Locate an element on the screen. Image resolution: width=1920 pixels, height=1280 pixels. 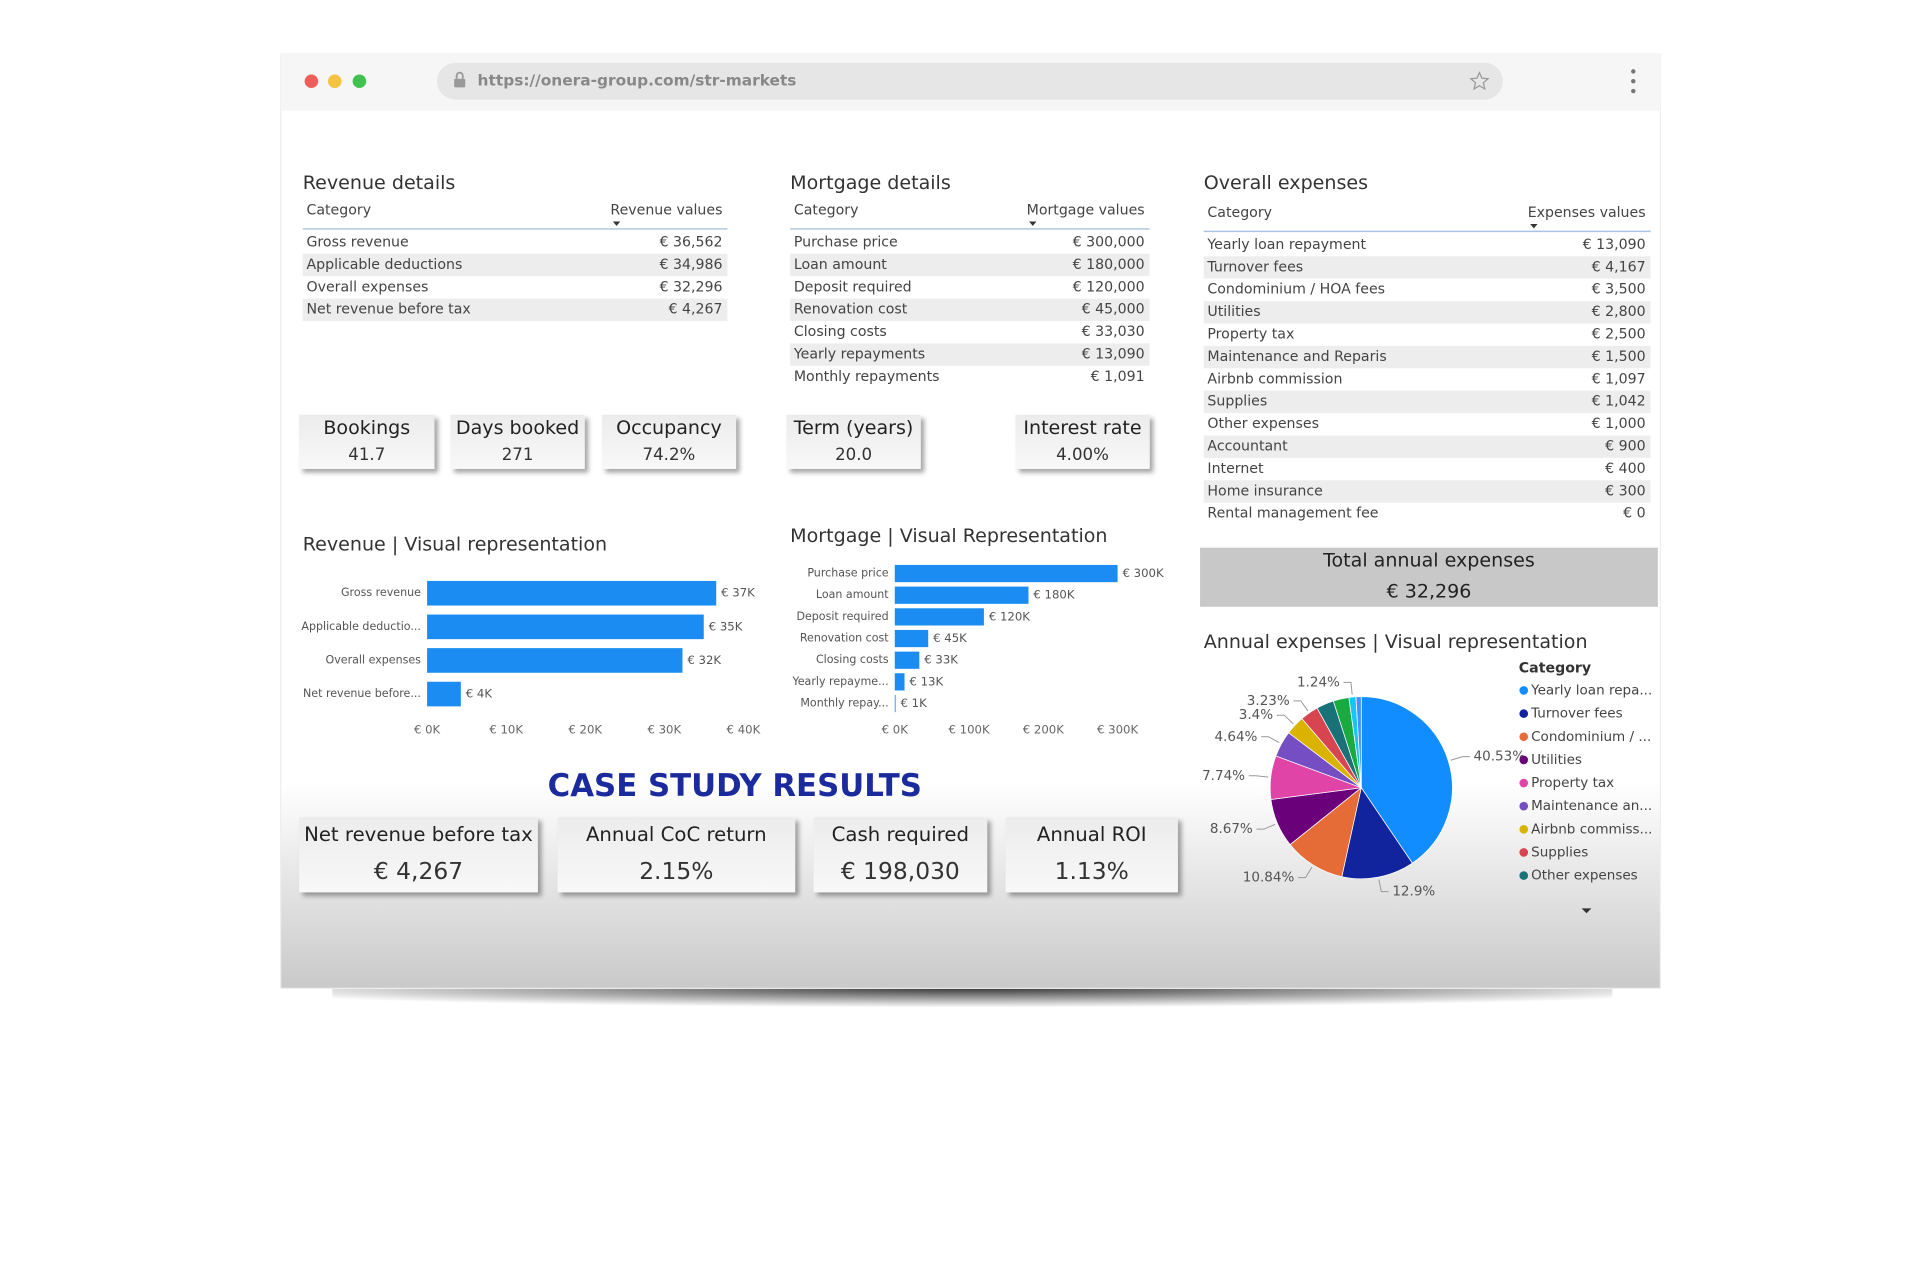
kpi-value: 2.15% is located at coordinates (676, 871).